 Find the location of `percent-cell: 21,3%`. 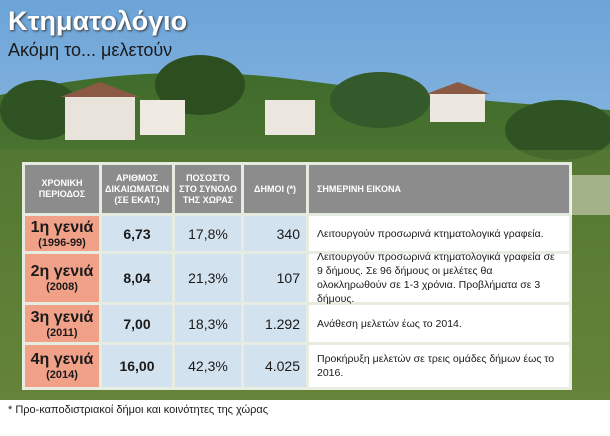

percent-cell: 21,3% is located at coordinates (208, 278).